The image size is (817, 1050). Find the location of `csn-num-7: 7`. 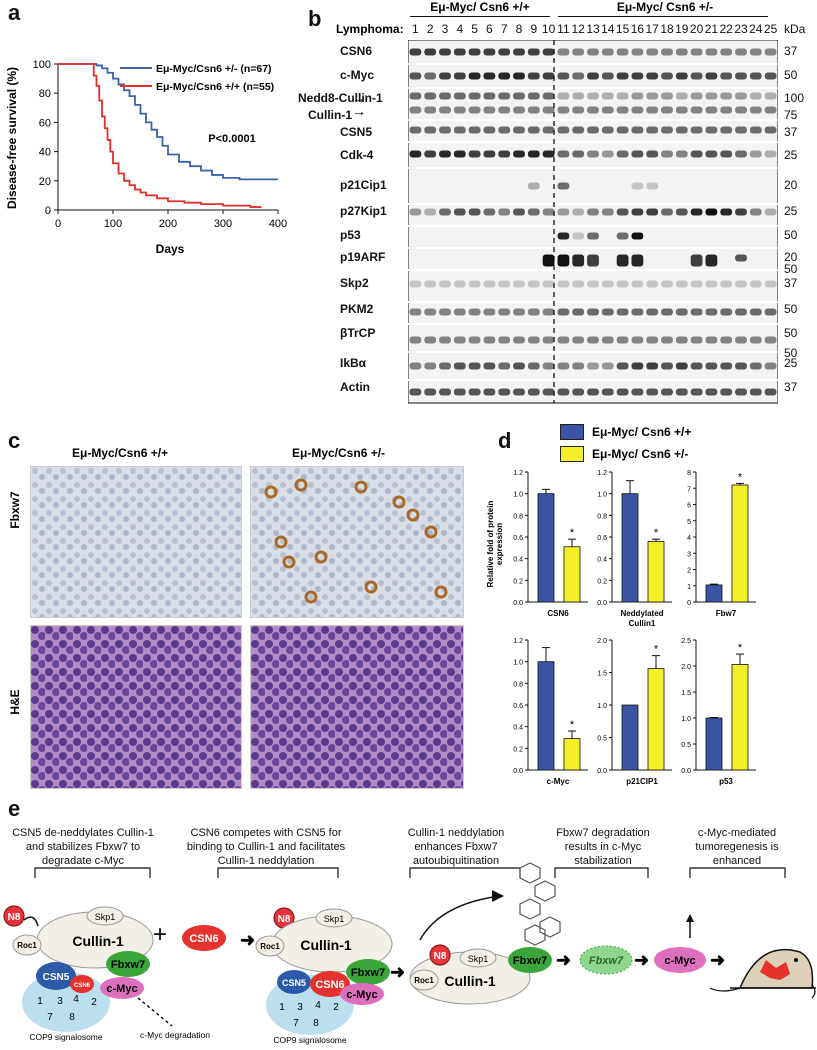

csn-num-7: 7 is located at coordinates (50, 1017).